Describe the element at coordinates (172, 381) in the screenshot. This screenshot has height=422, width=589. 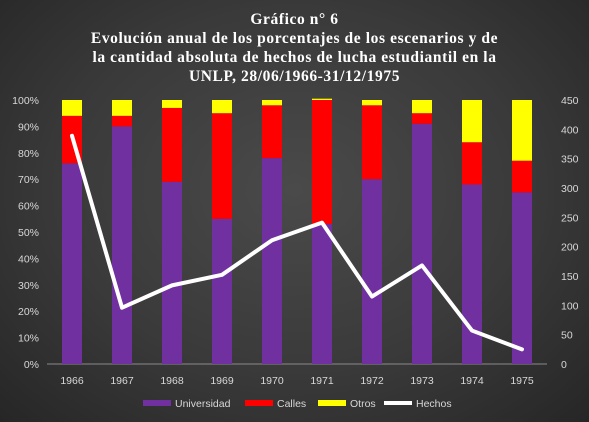
I see `x-axis-tick-label: 1968` at that location.